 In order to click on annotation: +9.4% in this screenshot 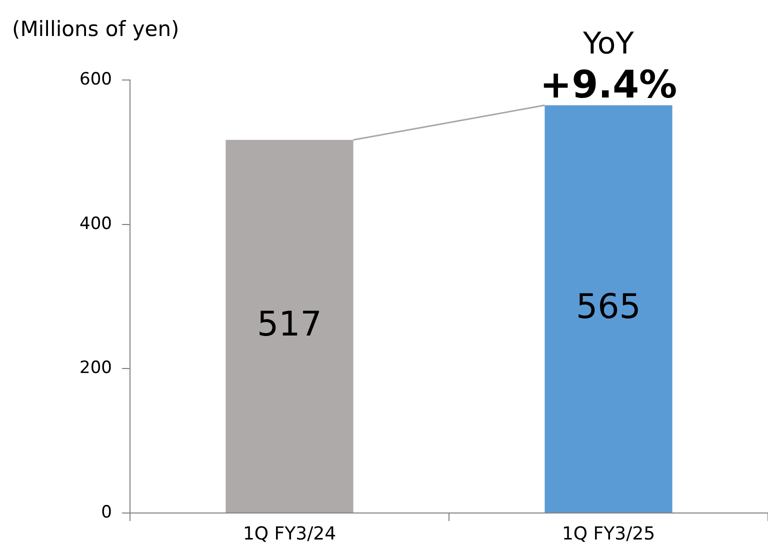, I will do `click(609, 84)`.